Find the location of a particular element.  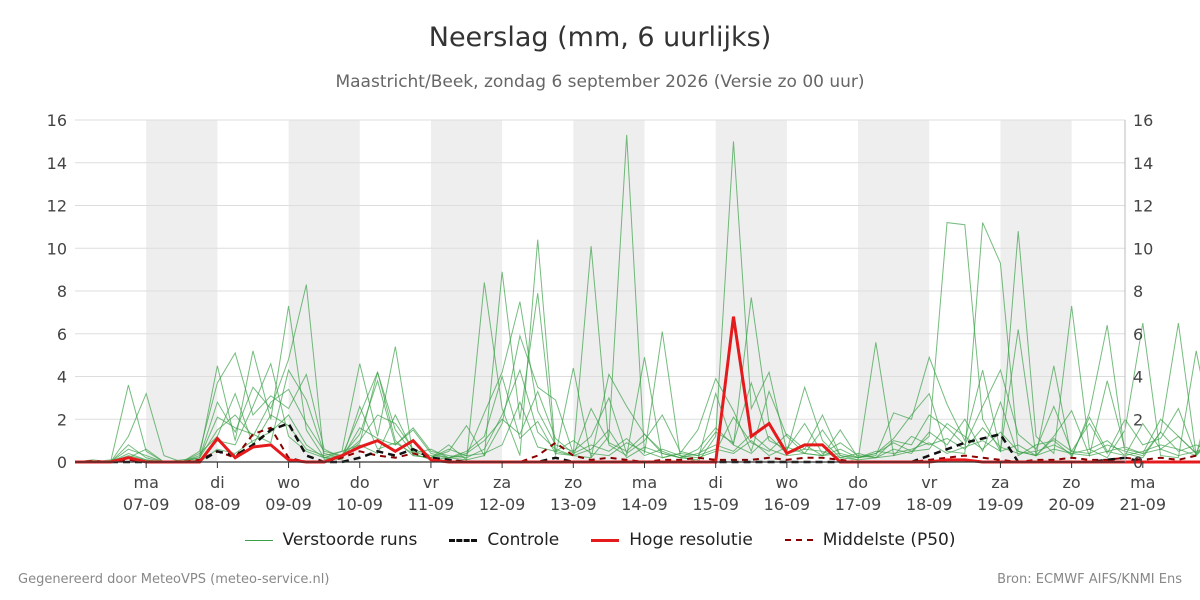

y-tick-label-left: 16 is located at coordinates (57, 120).